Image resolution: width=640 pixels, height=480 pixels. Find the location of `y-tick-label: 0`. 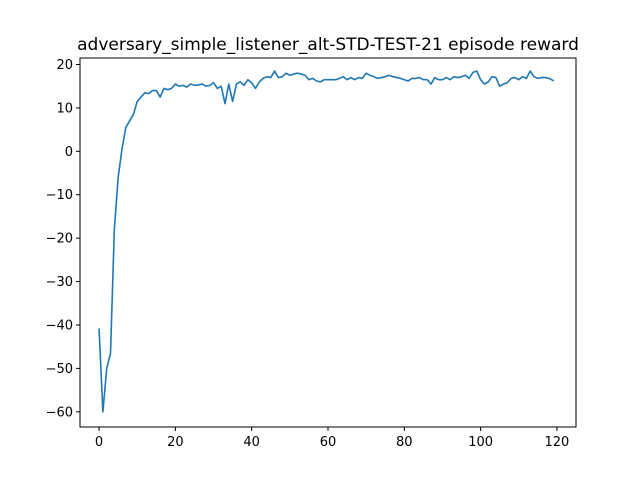

y-tick-label: 0 is located at coordinates (69, 152).